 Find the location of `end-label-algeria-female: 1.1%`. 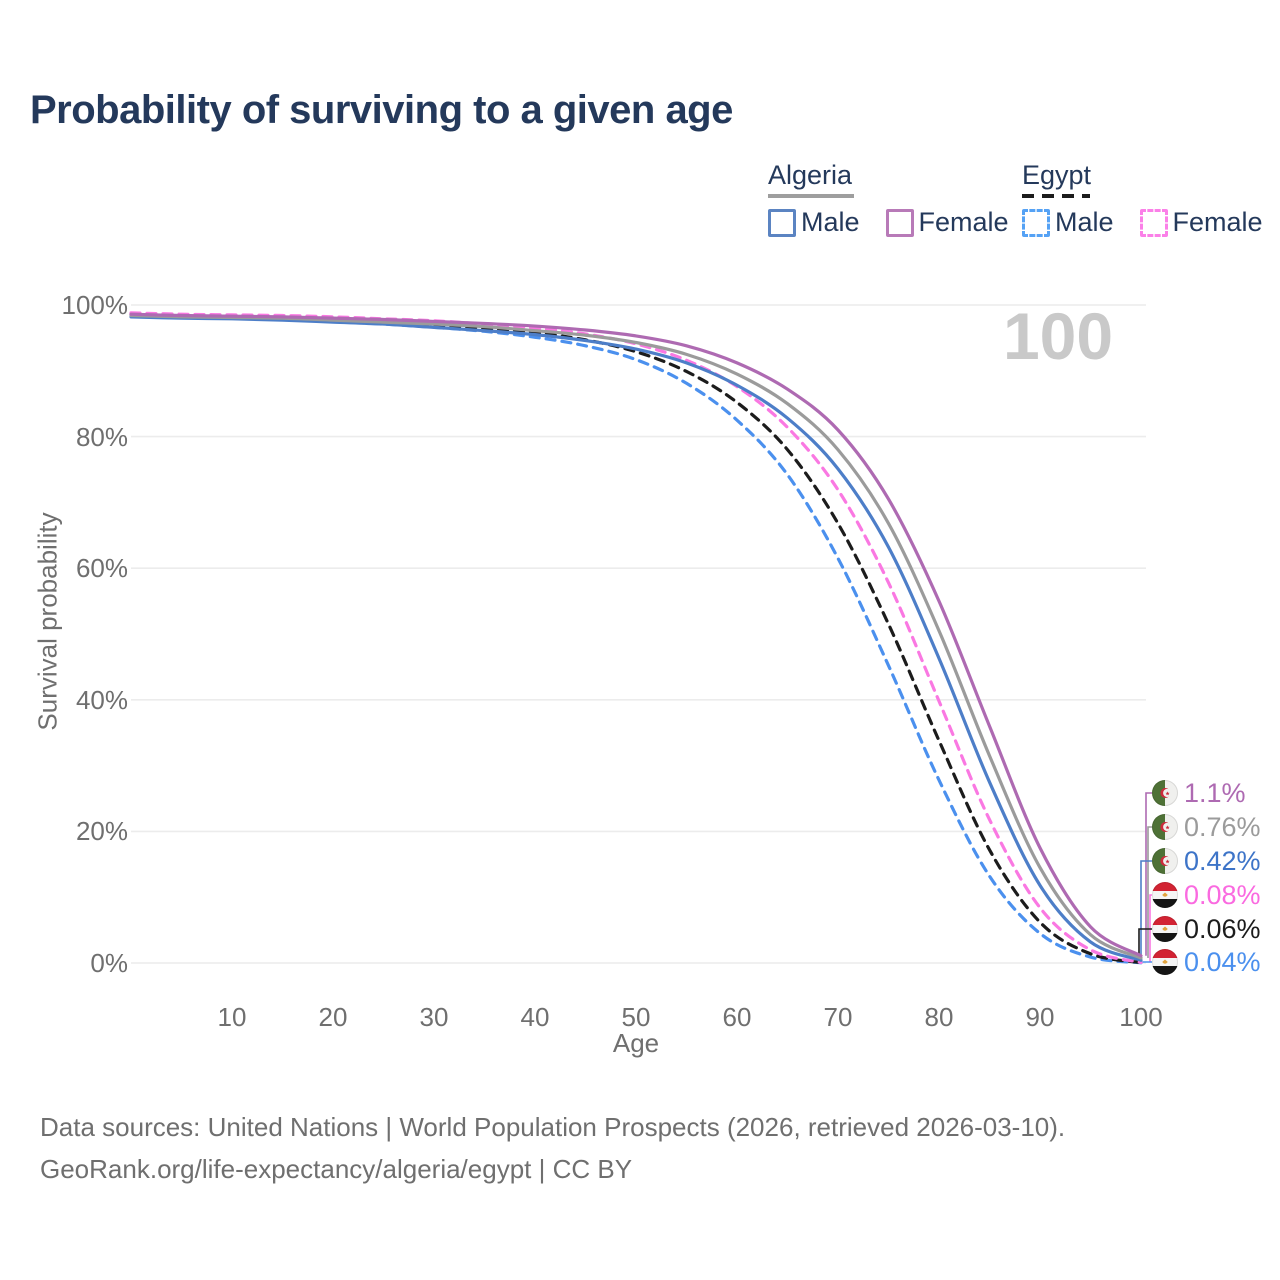

end-label-algeria-female: 1.1% is located at coordinates (1199, 793).